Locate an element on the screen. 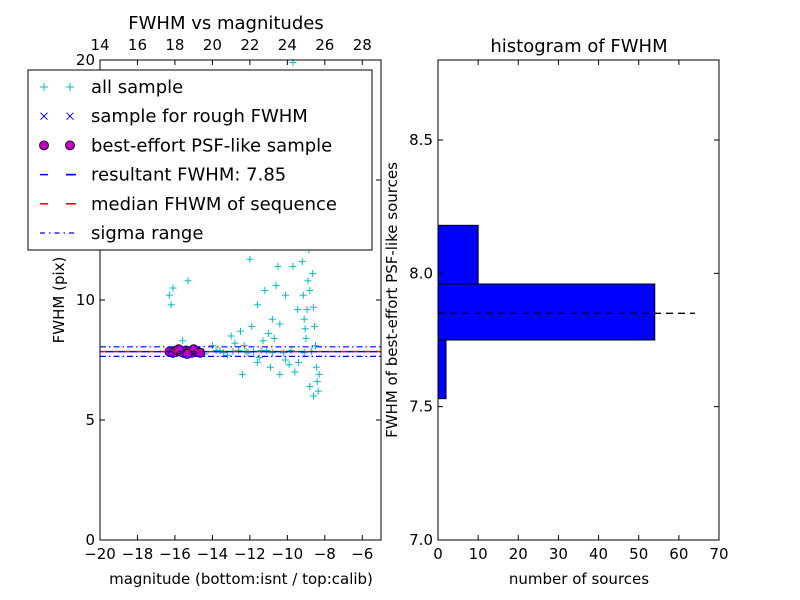 This screenshot has width=800, height=600. hist-y-tick-label: 7.0 is located at coordinates (421, 540).